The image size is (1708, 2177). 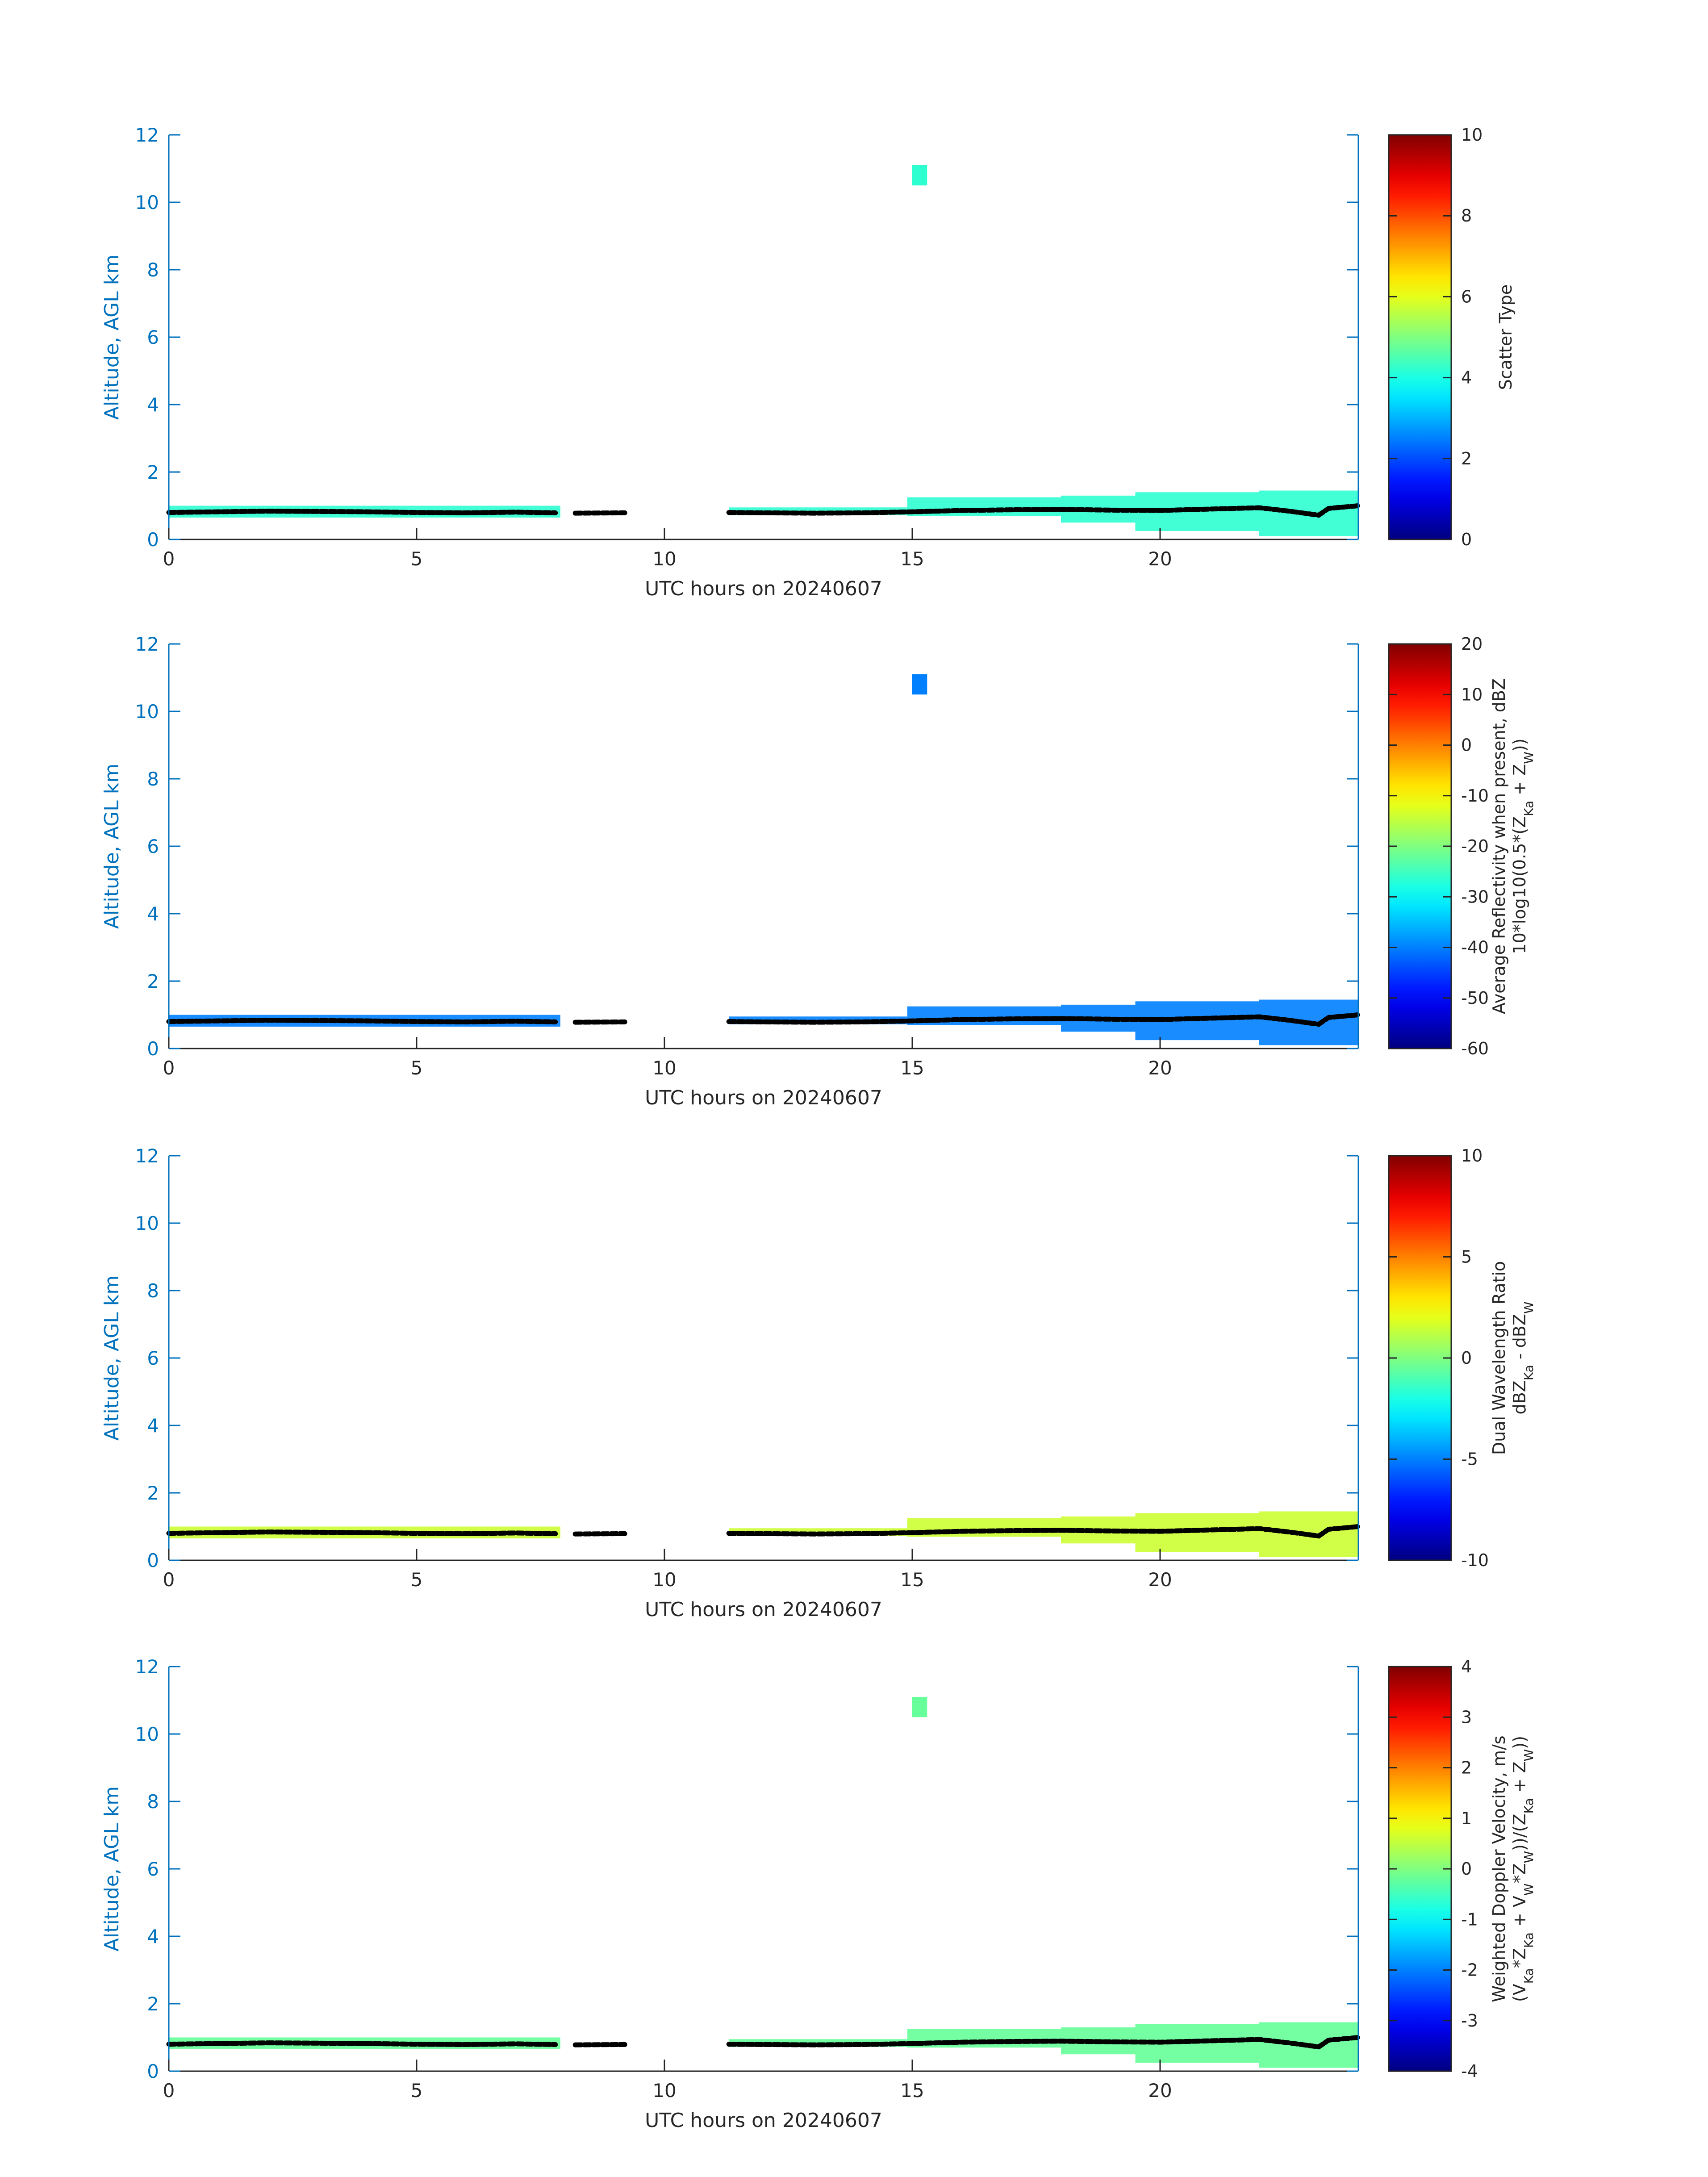 I want to click on colorbar-tick-label: 1, so click(x=1466, y=1818).